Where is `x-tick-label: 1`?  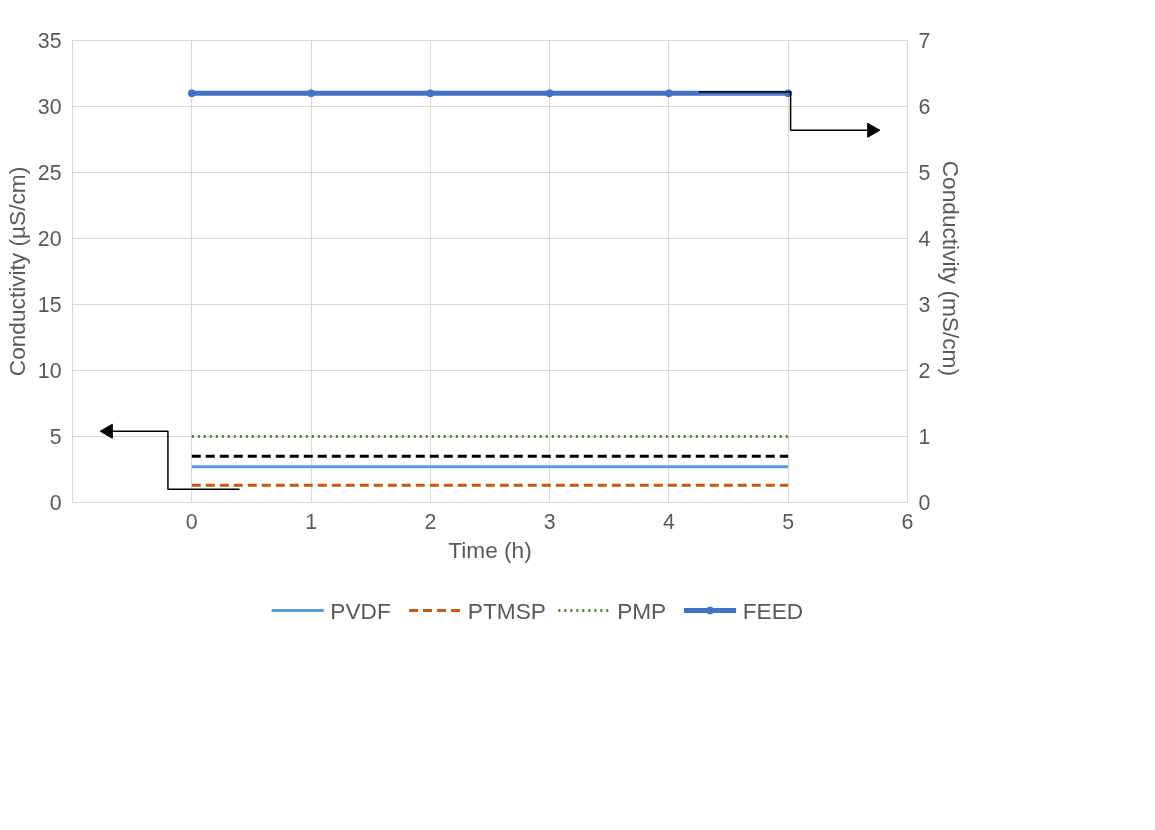
x-tick-label: 1 is located at coordinates (311, 521).